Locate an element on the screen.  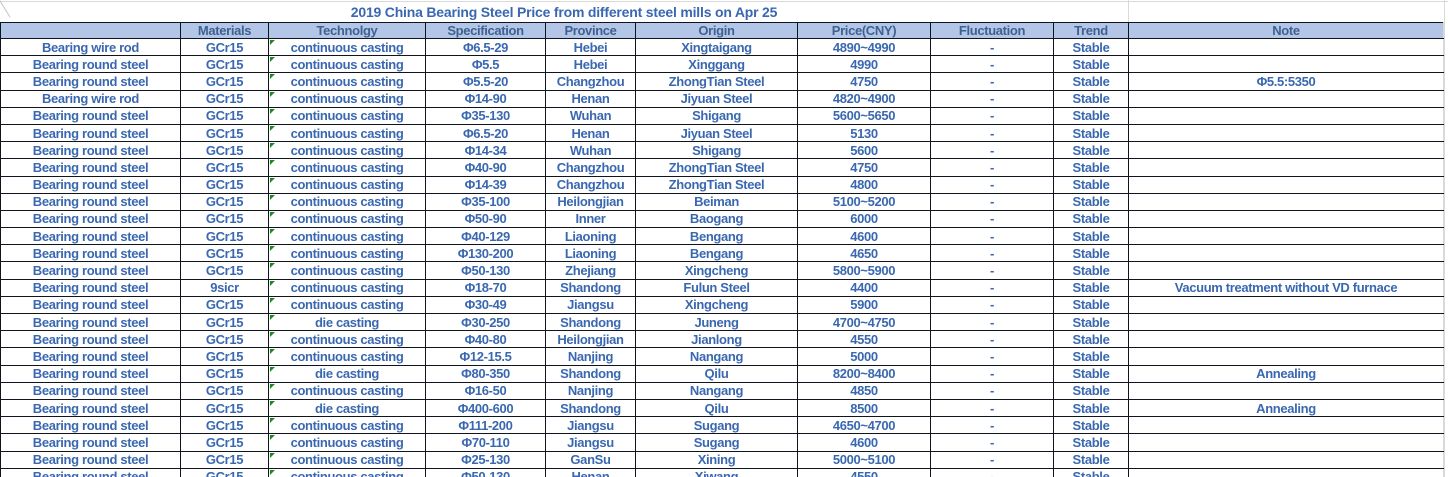
cell-specification: Φ5.5 is located at coordinates (485, 64).